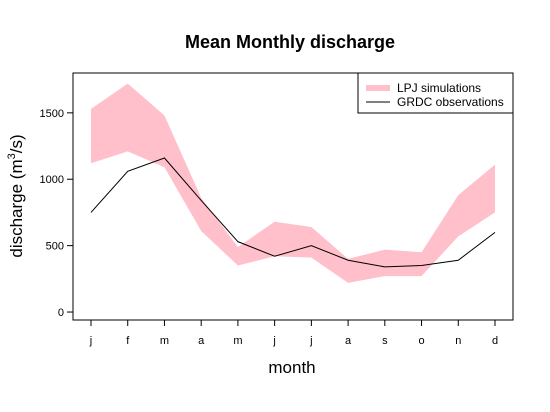  I want to click on x-tick-label: f, so click(128, 341).